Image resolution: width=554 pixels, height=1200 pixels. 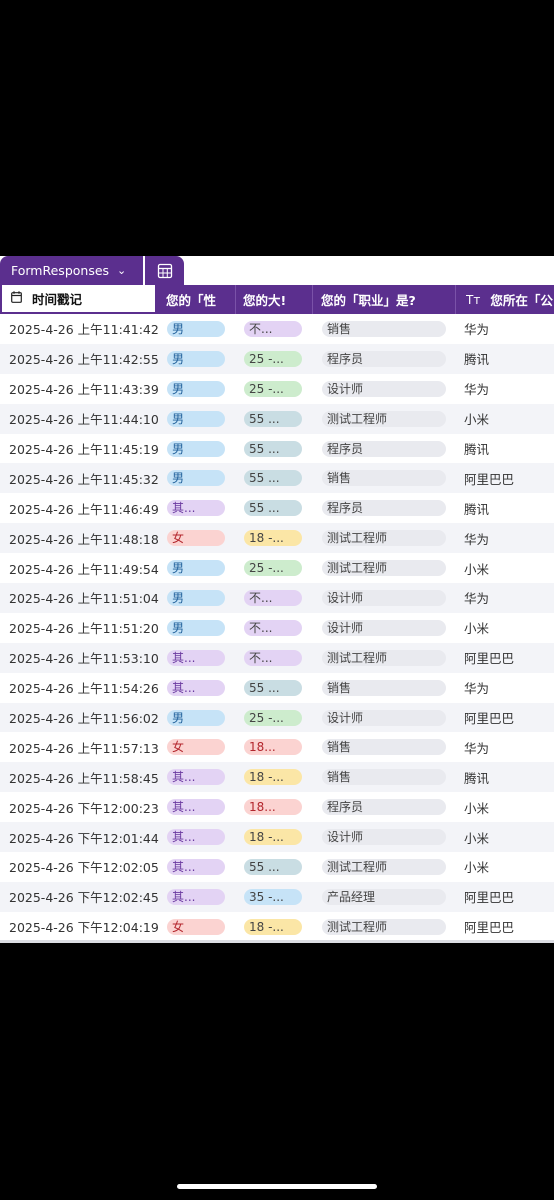 I want to click on table-row: 2025-4-26 下午12:00:23 其... 18... 程序员 小米, so click(x=277, y=807).